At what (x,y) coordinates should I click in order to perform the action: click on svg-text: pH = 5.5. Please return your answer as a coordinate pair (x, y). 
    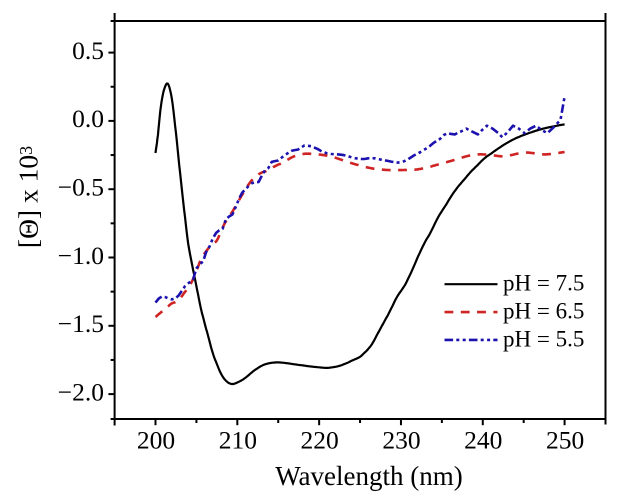
    Looking at the image, I should click on (543, 338).